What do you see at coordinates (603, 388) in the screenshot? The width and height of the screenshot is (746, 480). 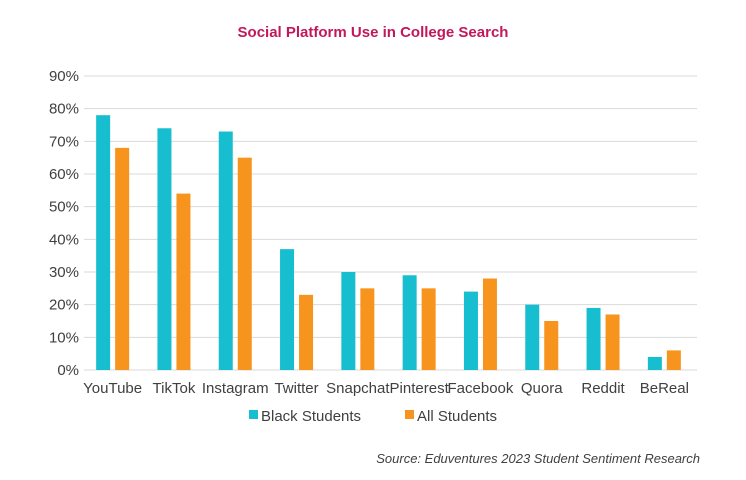 I see `x-tick-label: Reddit` at bounding box center [603, 388].